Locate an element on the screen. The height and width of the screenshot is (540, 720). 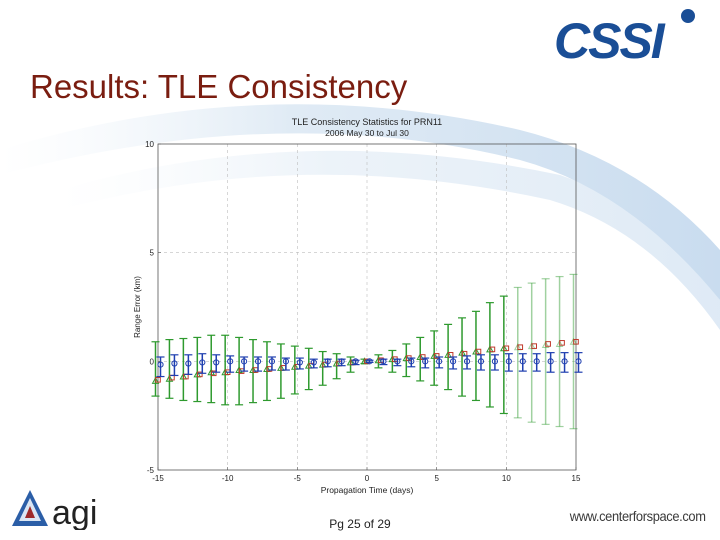
x-tick-label: 15 is located at coordinates (576, 478).